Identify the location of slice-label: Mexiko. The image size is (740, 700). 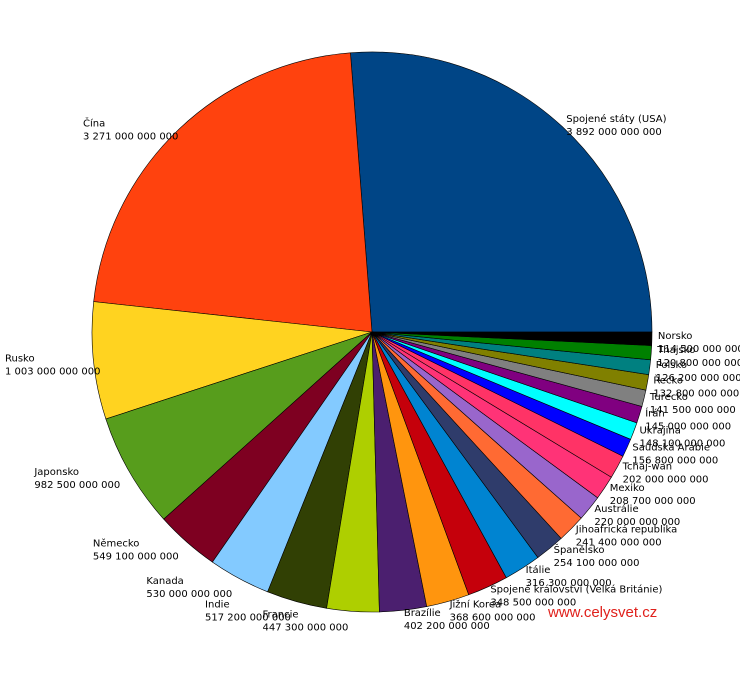
(627, 488).